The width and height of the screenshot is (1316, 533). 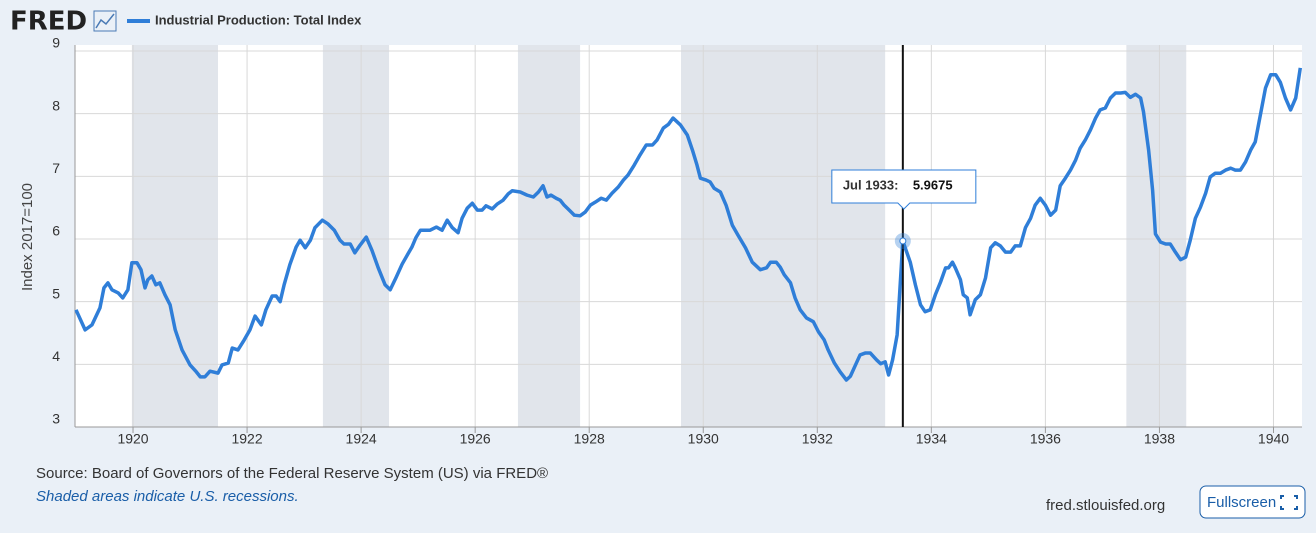 What do you see at coordinates (258, 19) in the screenshot?
I see `legend-label: Industrial Production: Total Index` at bounding box center [258, 19].